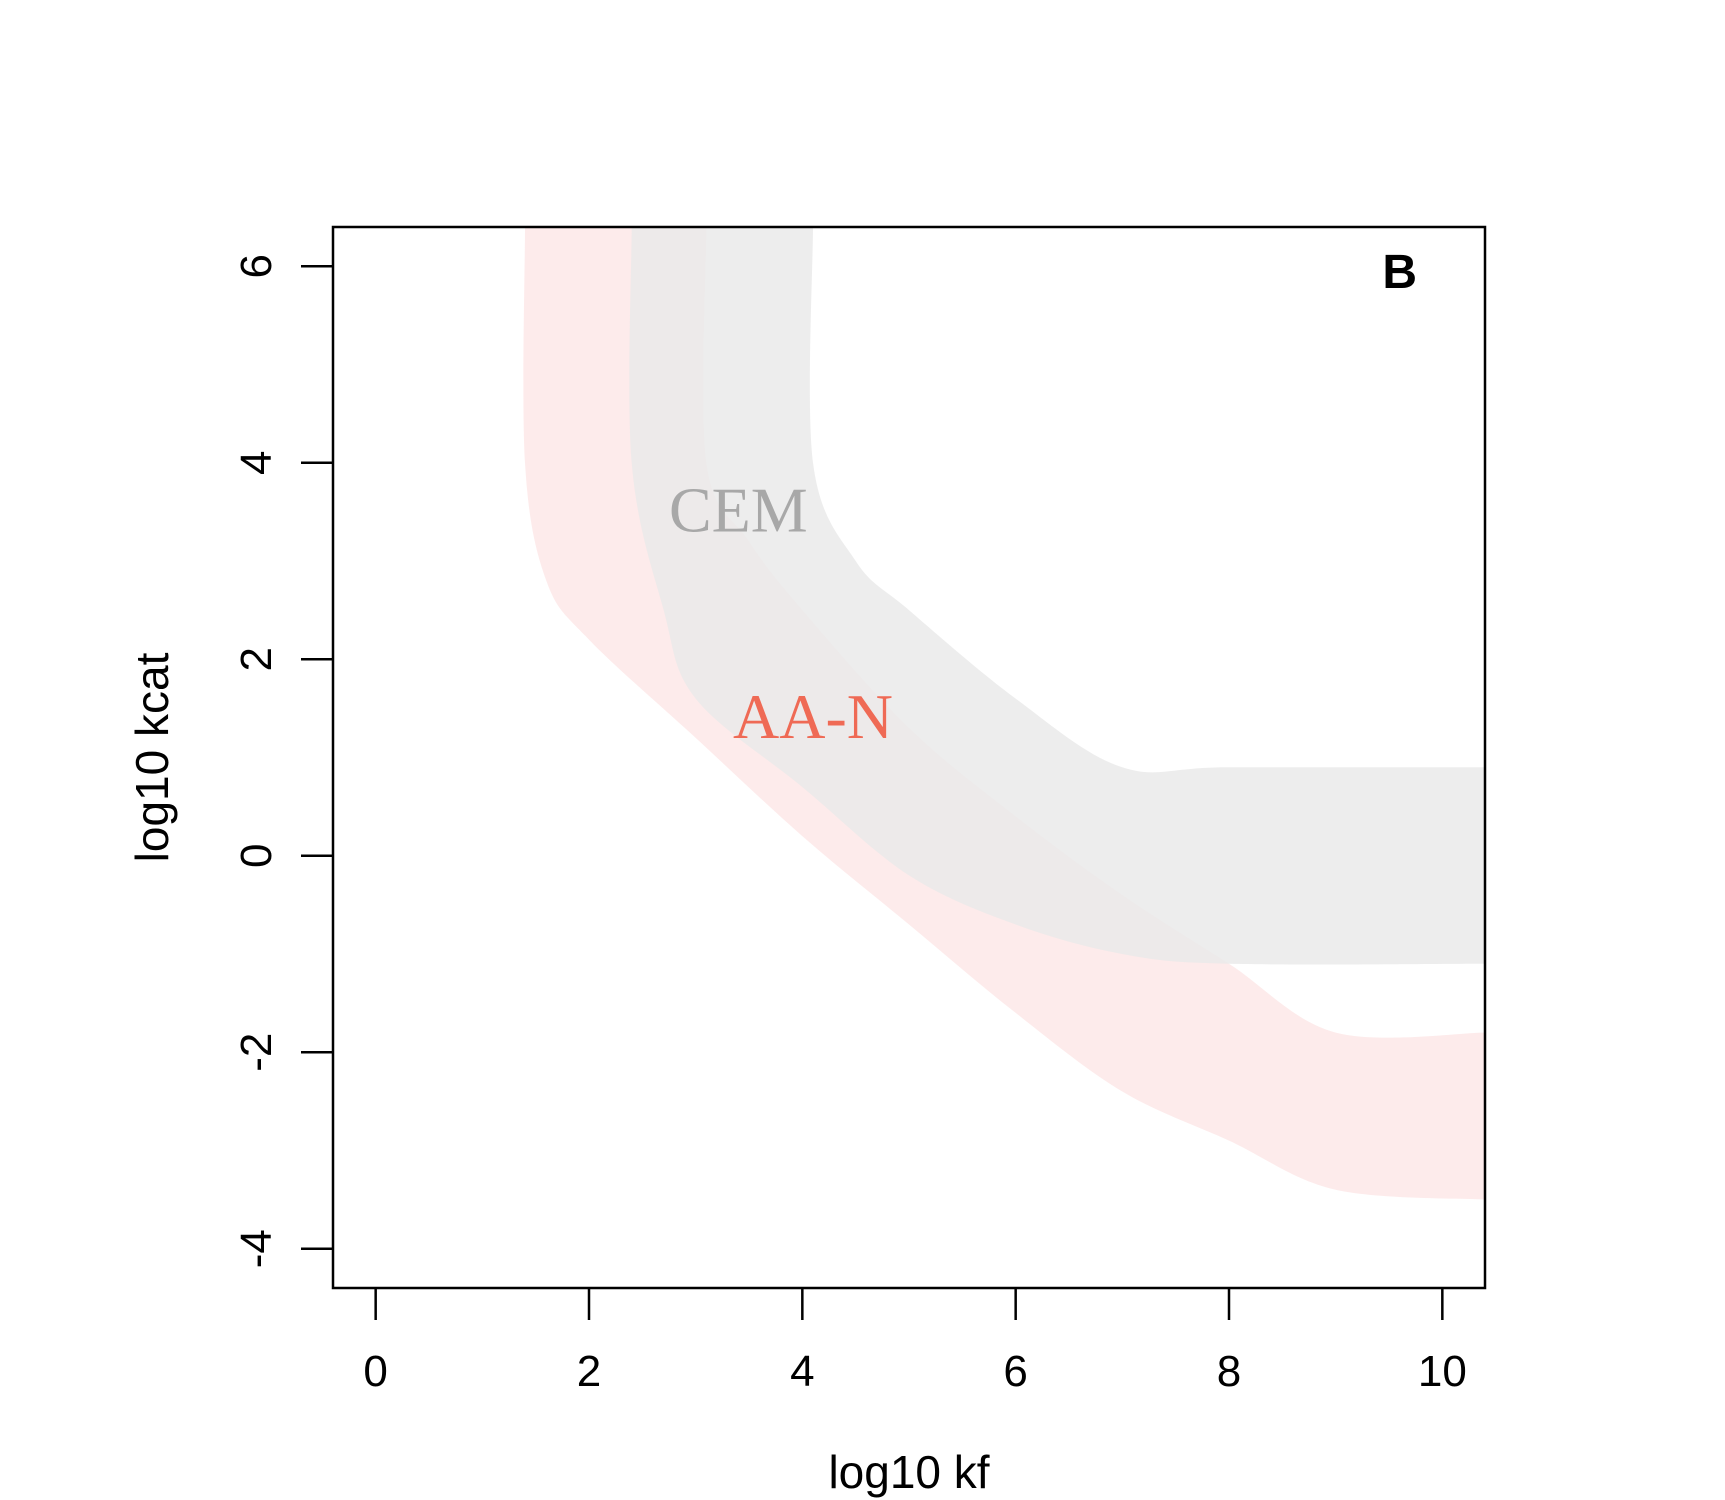 The width and height of the screenshot is (1725, 1500). Describe the element at coordinates (152, 757) in the screenshot. I see `y-axis-label: log10 kcat` at that location.